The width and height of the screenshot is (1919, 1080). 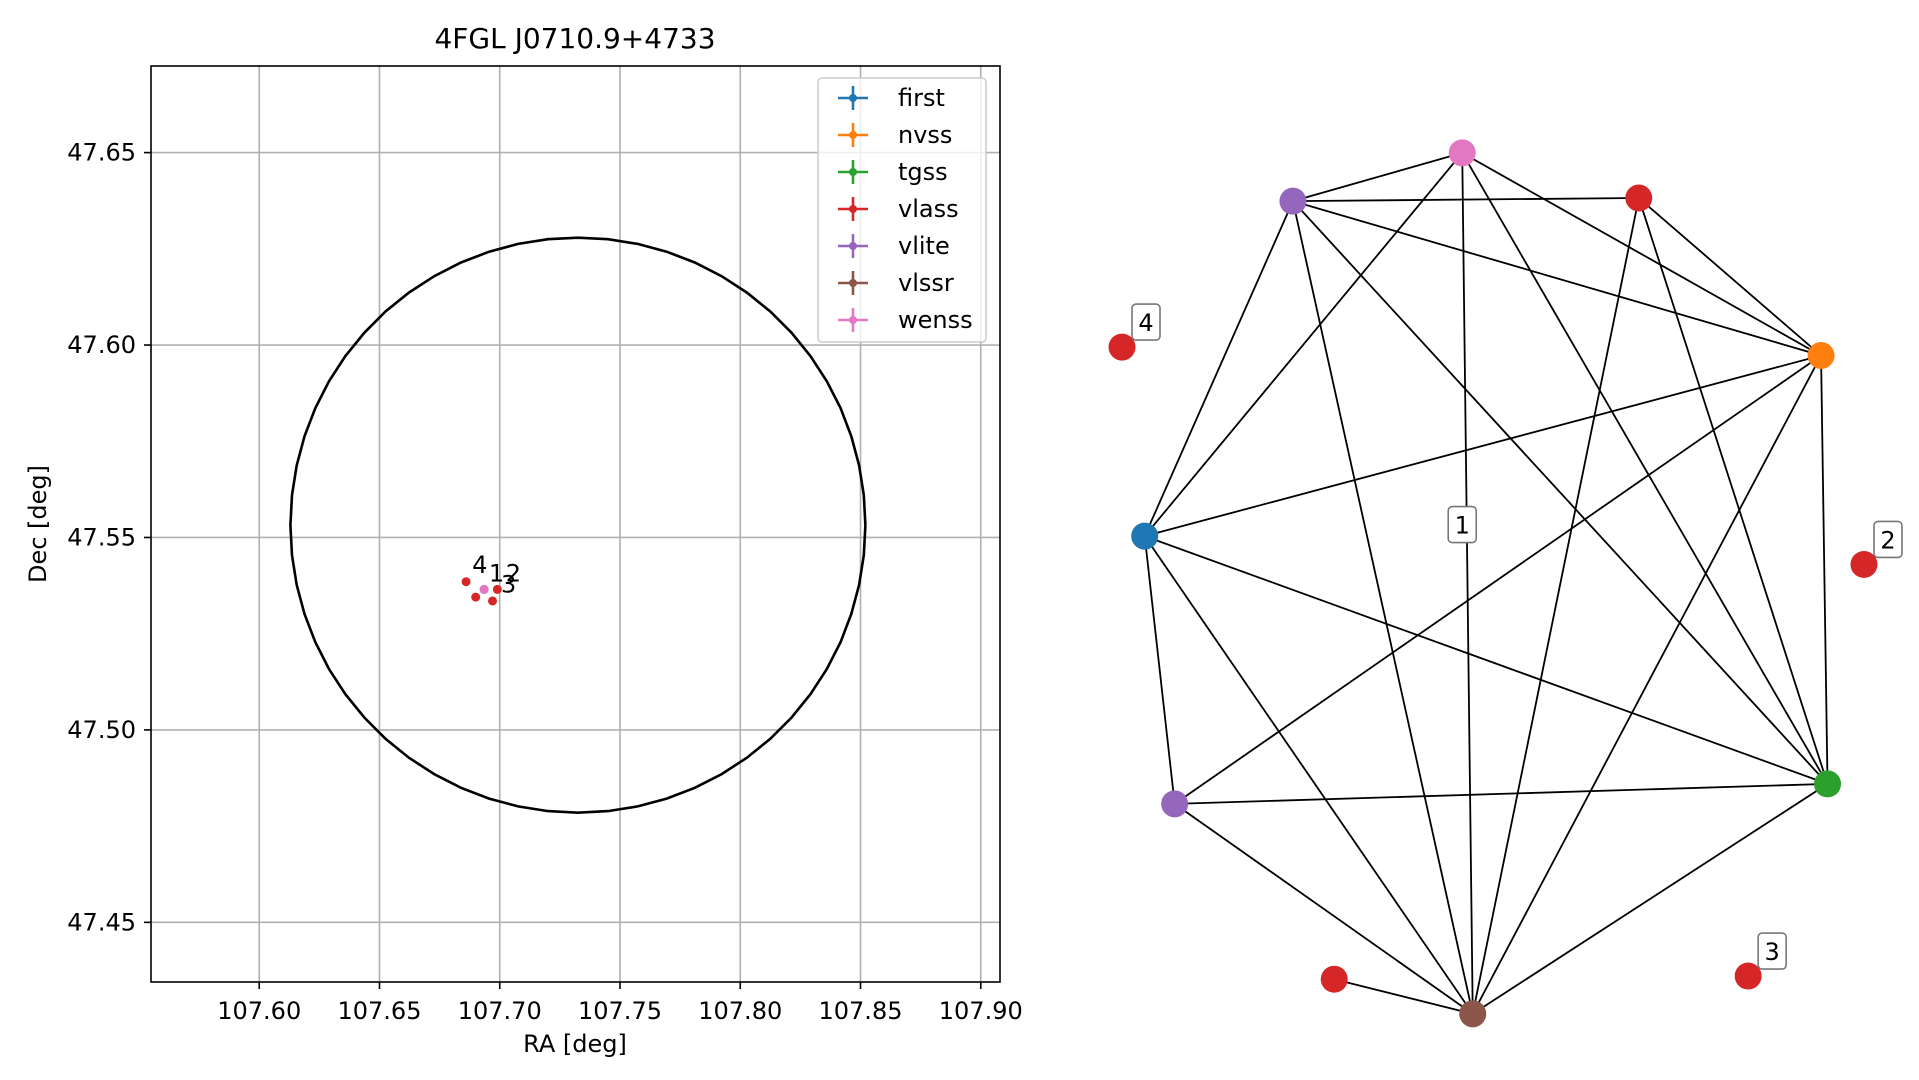 I want to click on y-tick-layer: 47.45 47.50 47.55 47.60 47.65, so click(x=109, y=537).